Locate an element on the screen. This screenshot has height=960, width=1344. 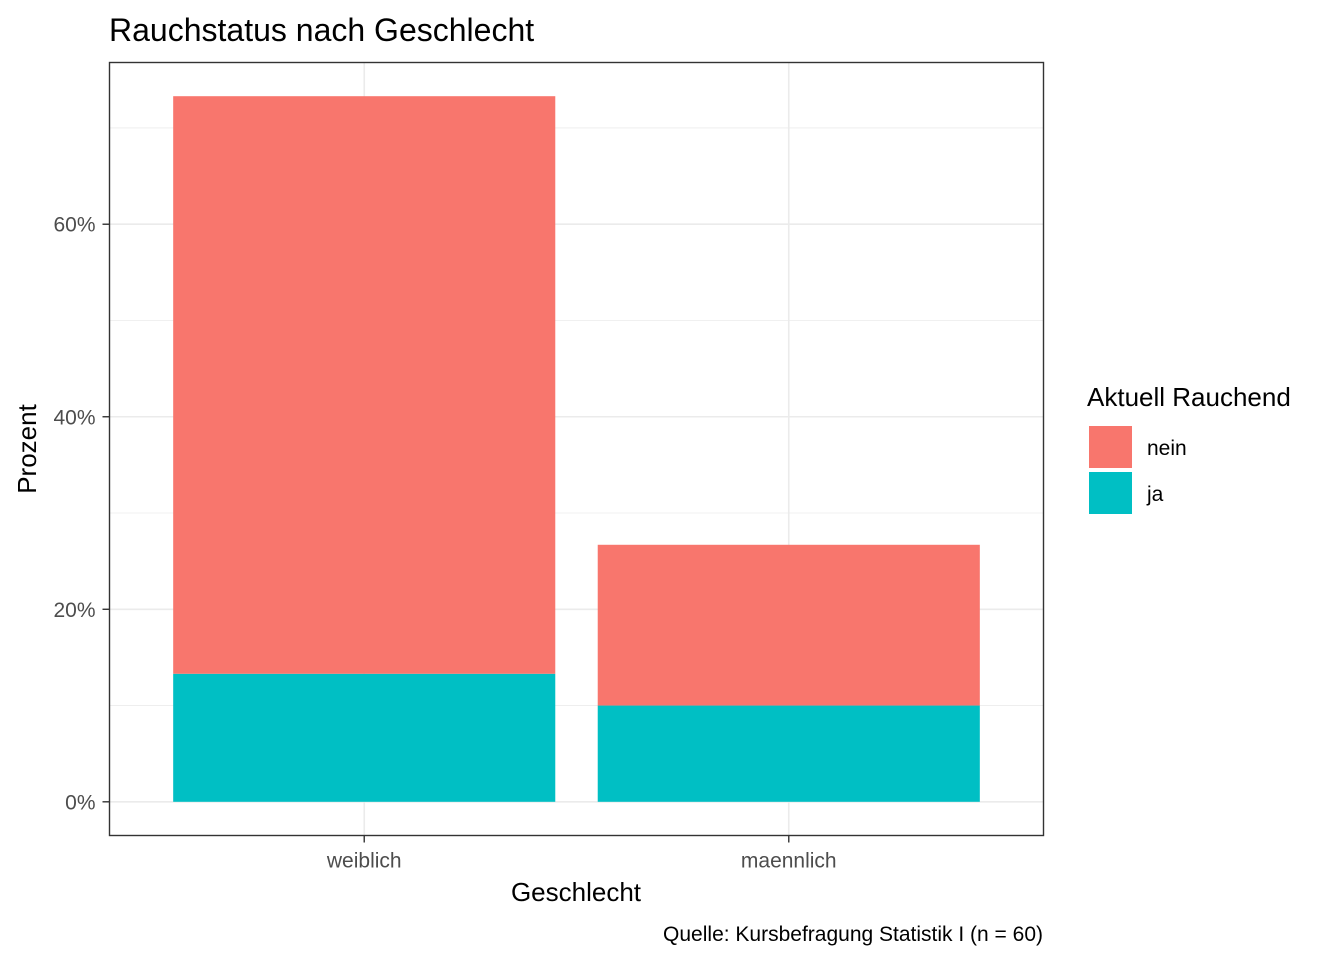
y-tick-label: 20% is located at coordinates (74, 610).